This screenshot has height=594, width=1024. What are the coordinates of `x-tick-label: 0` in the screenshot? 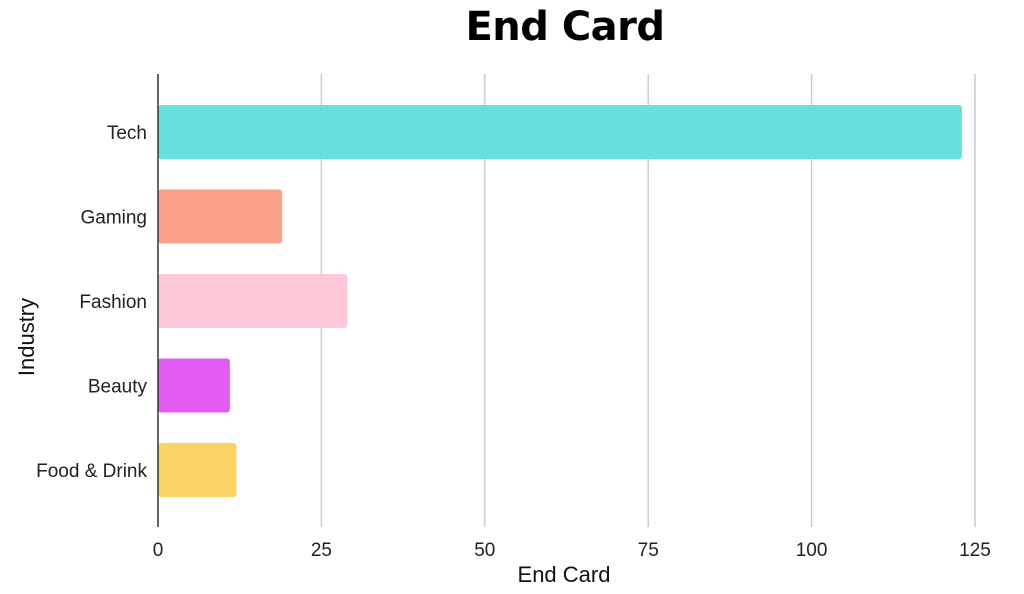 It's located at (158, 550).